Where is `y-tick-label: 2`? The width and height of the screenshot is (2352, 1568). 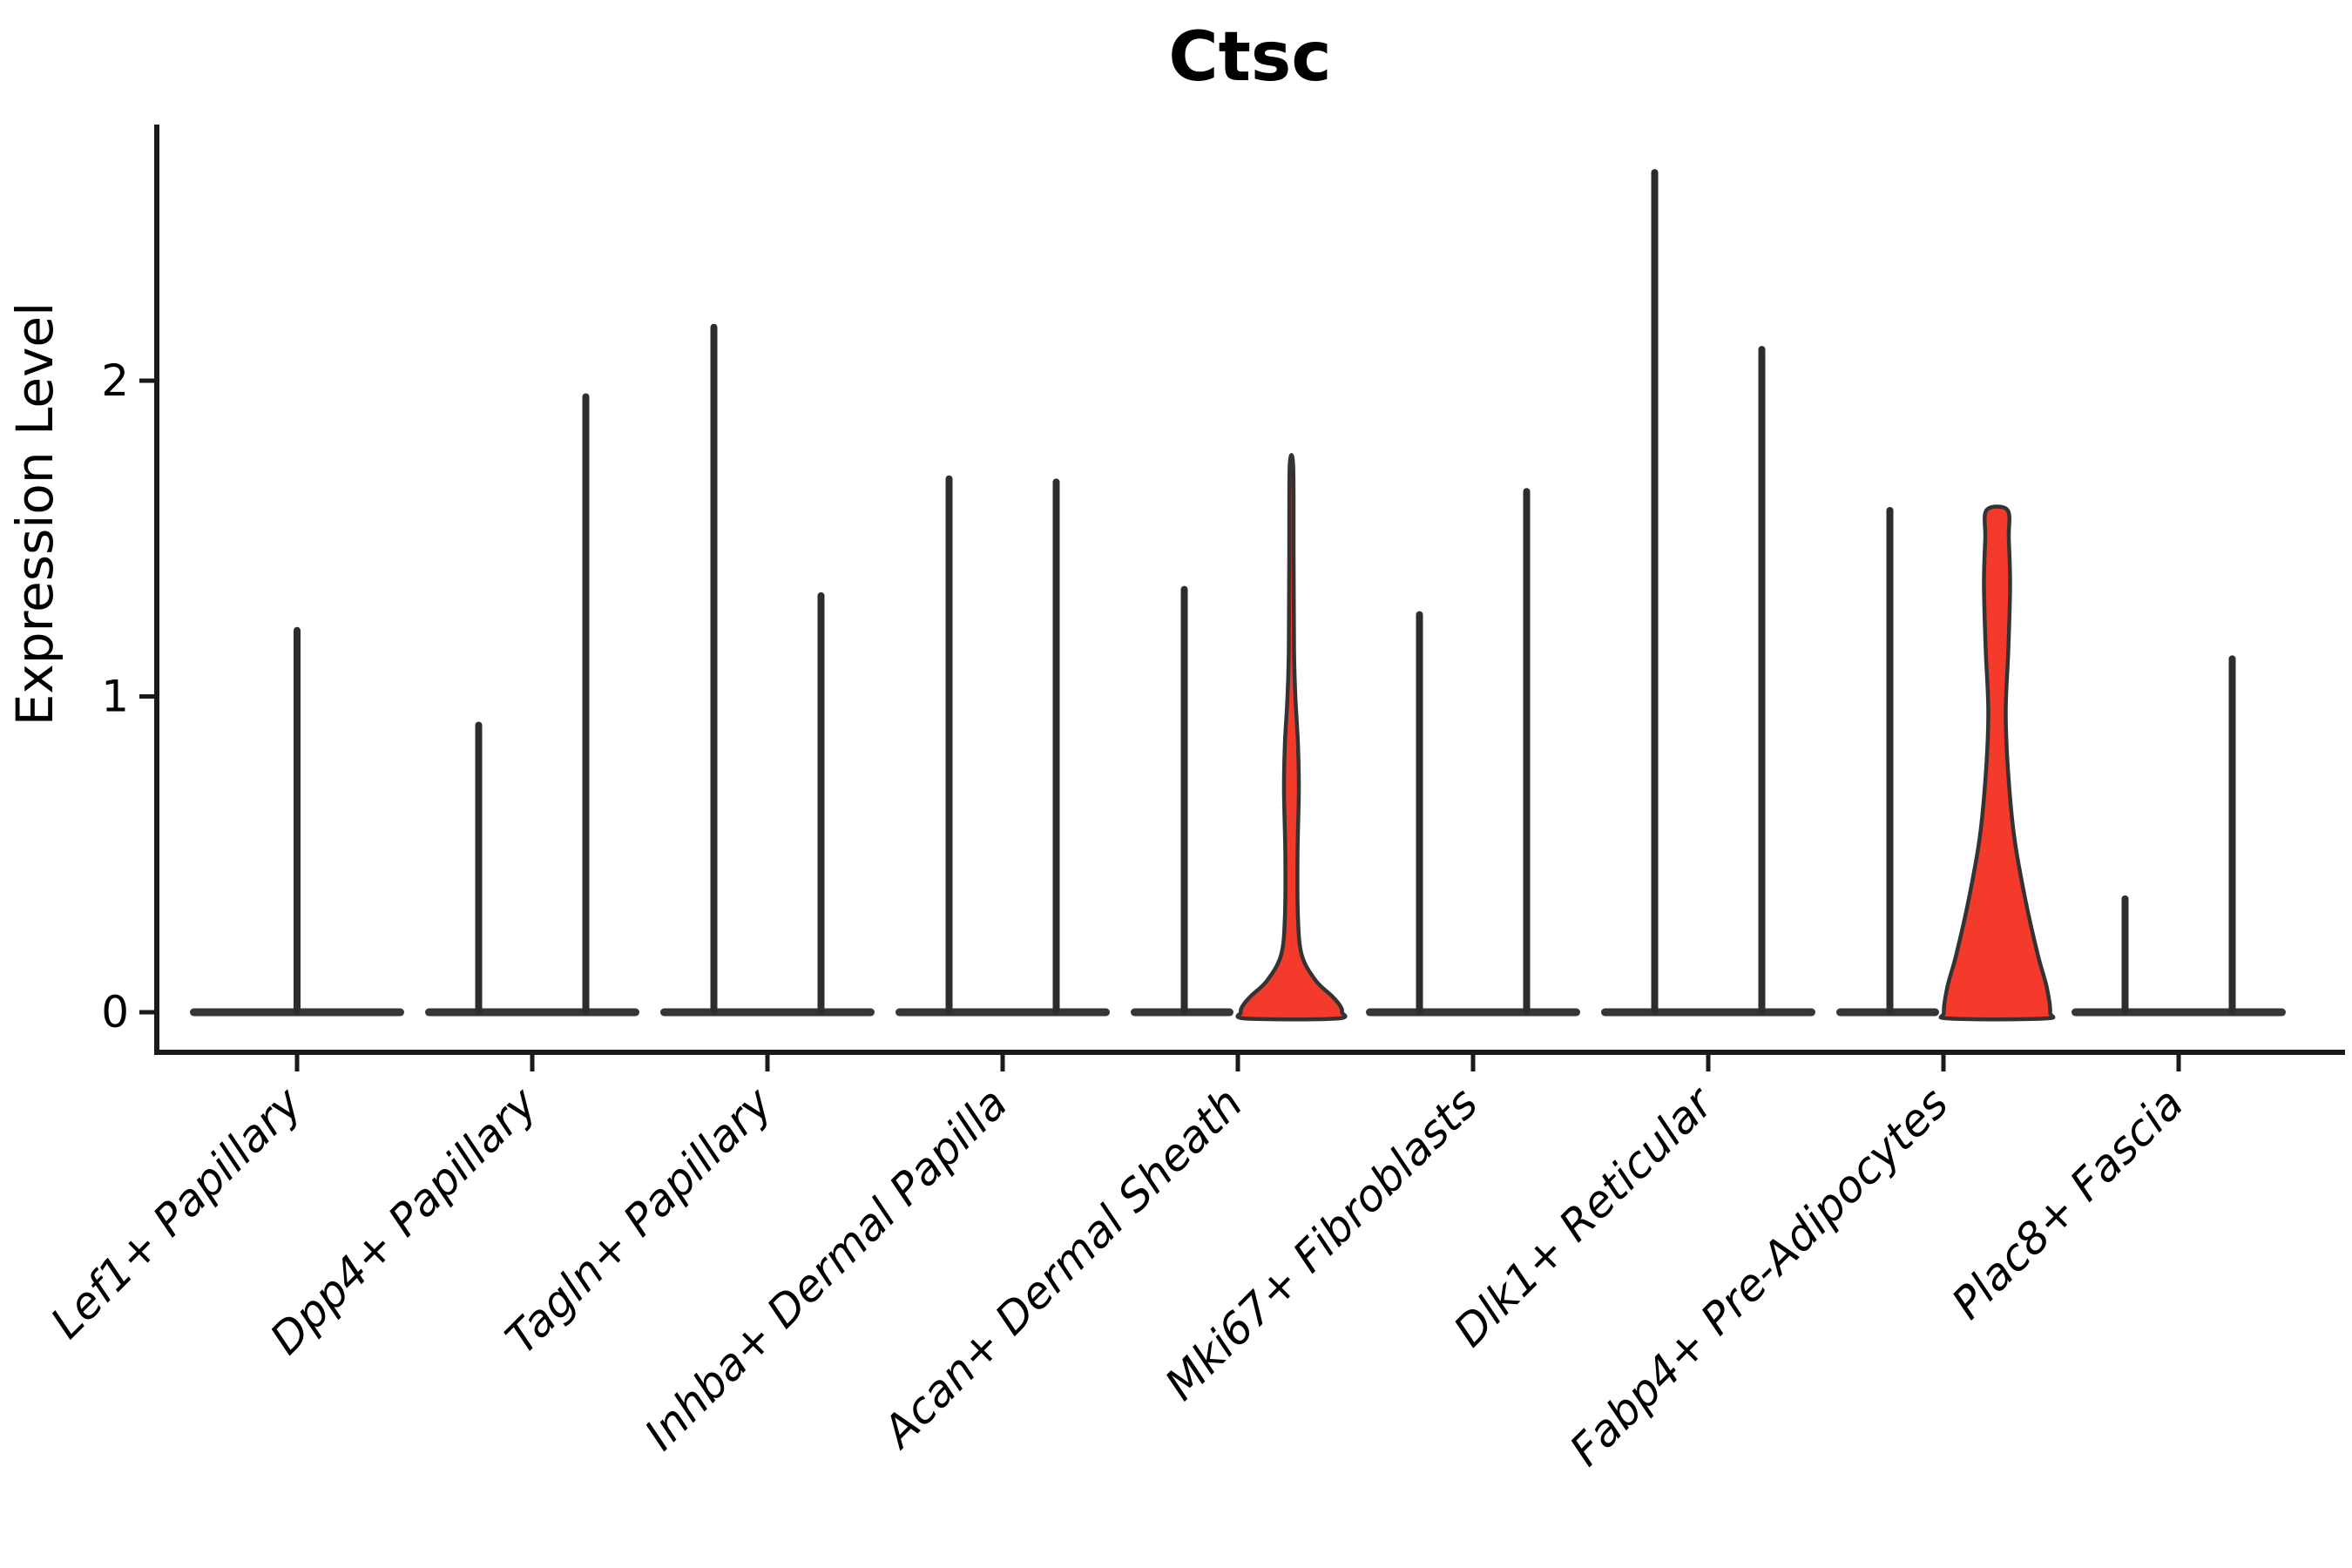 y-tick-label: 2 is located at coordinates (115, 380).